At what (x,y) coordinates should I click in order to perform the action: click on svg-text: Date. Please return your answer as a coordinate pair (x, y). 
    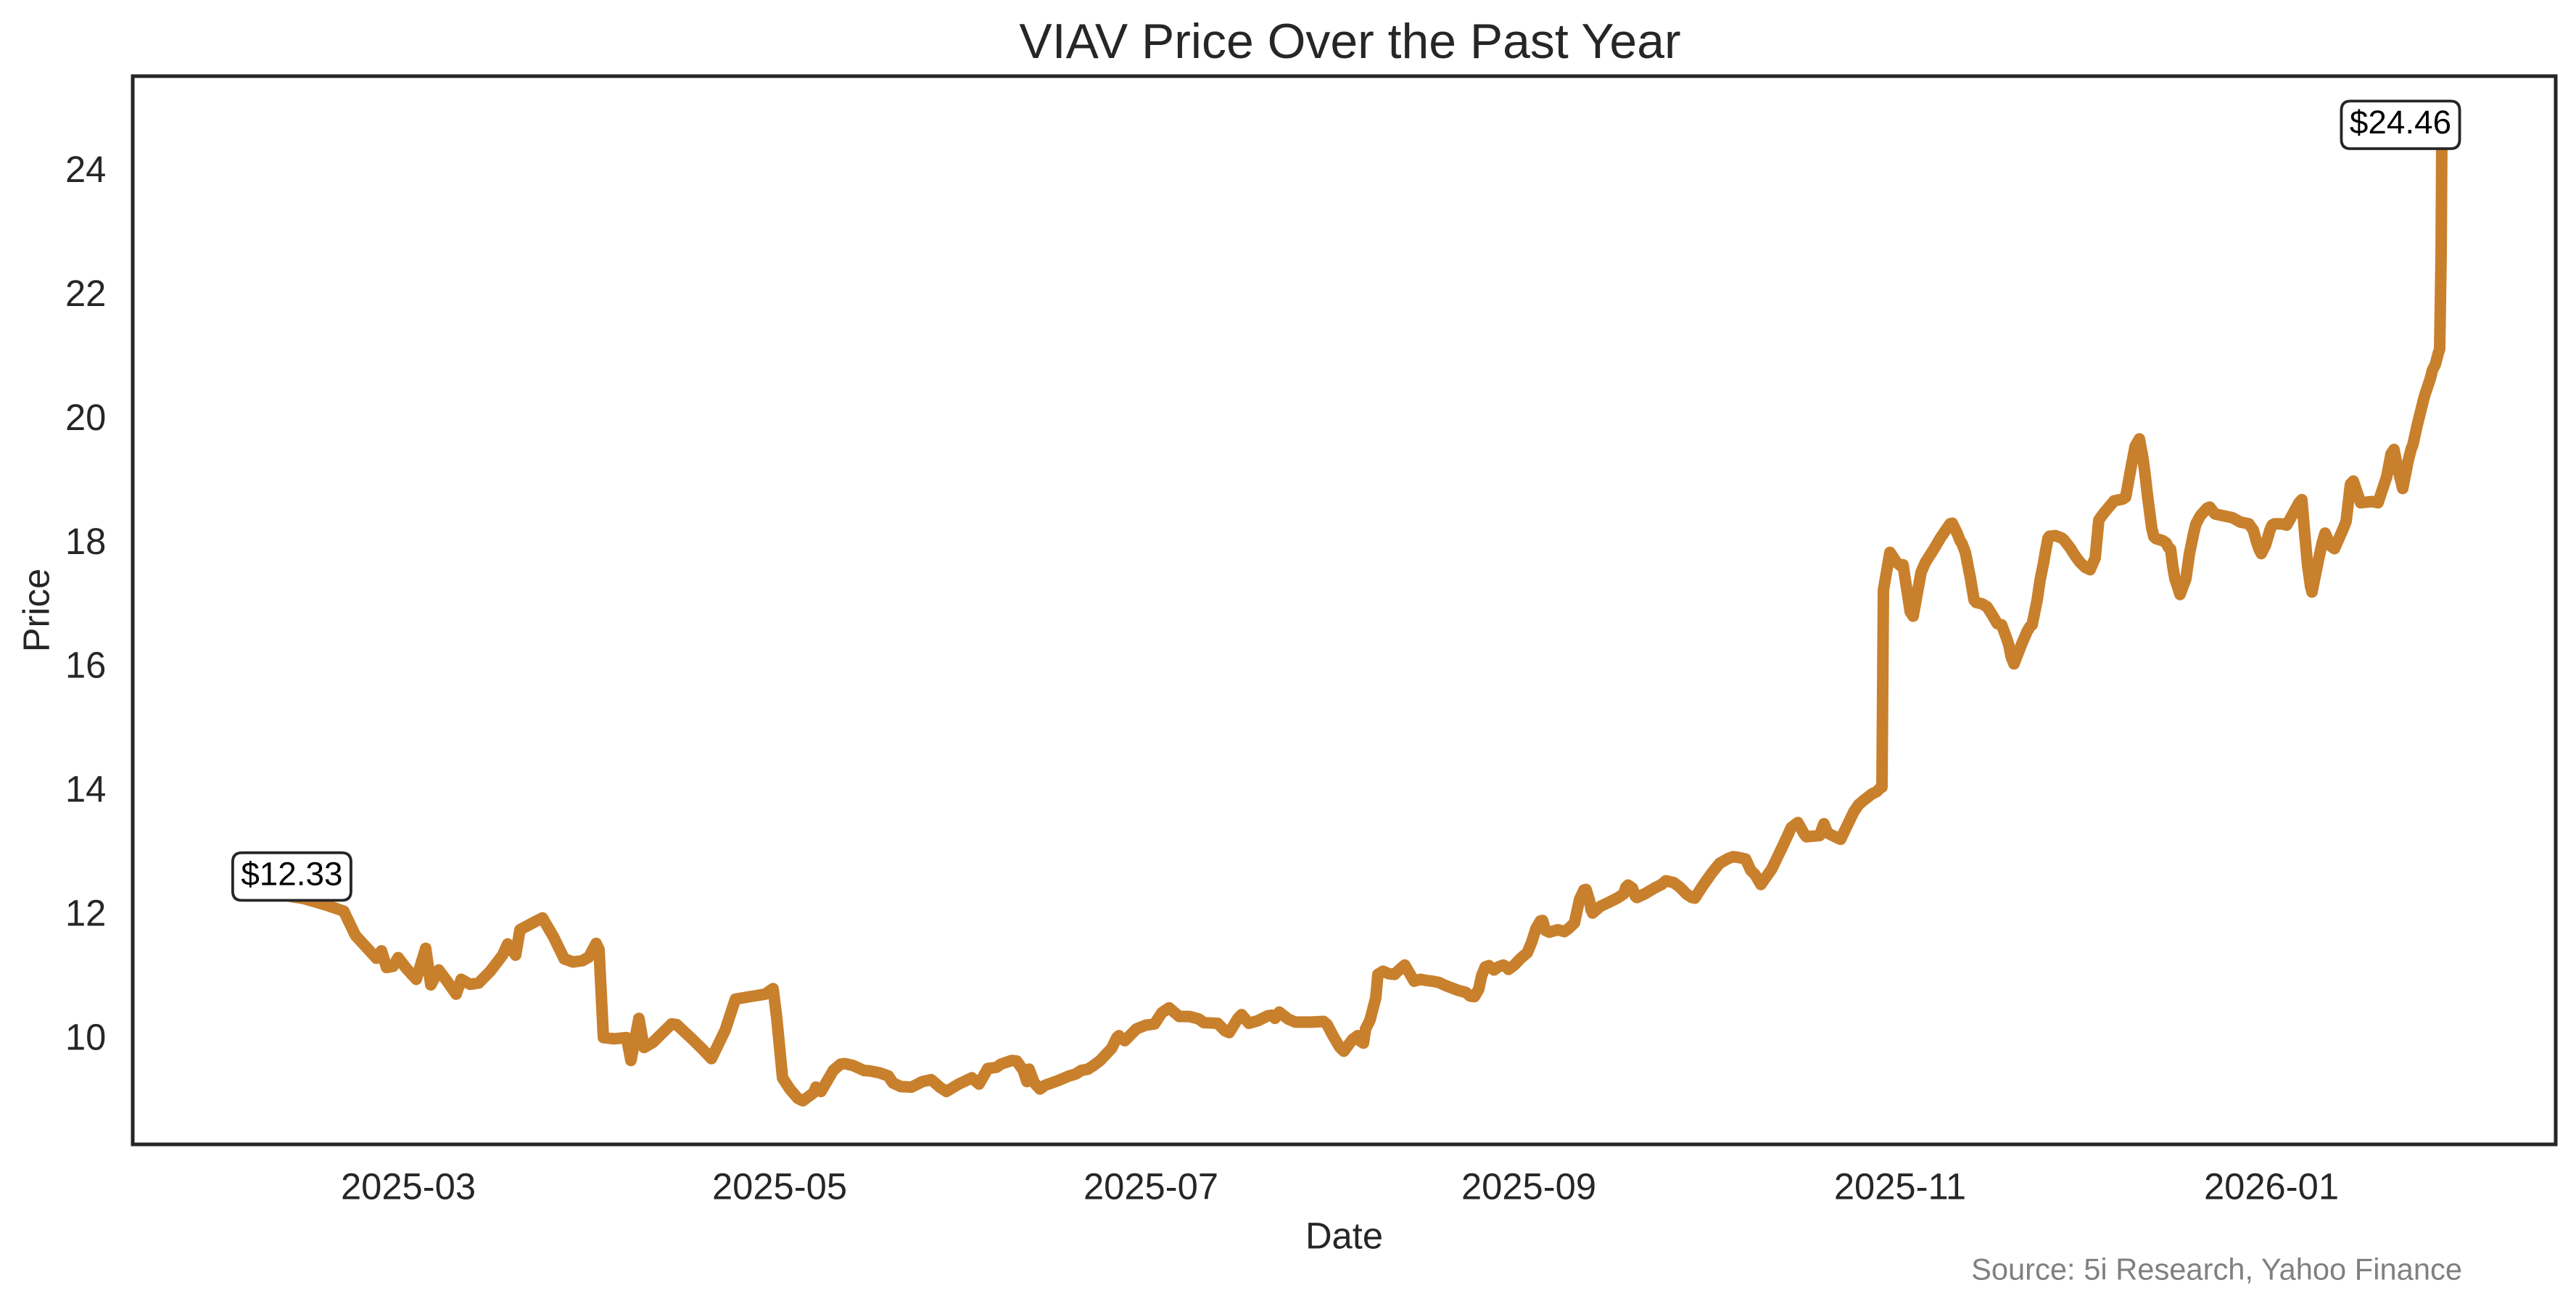
    Looking at the image, I should click on (1344, 1236).